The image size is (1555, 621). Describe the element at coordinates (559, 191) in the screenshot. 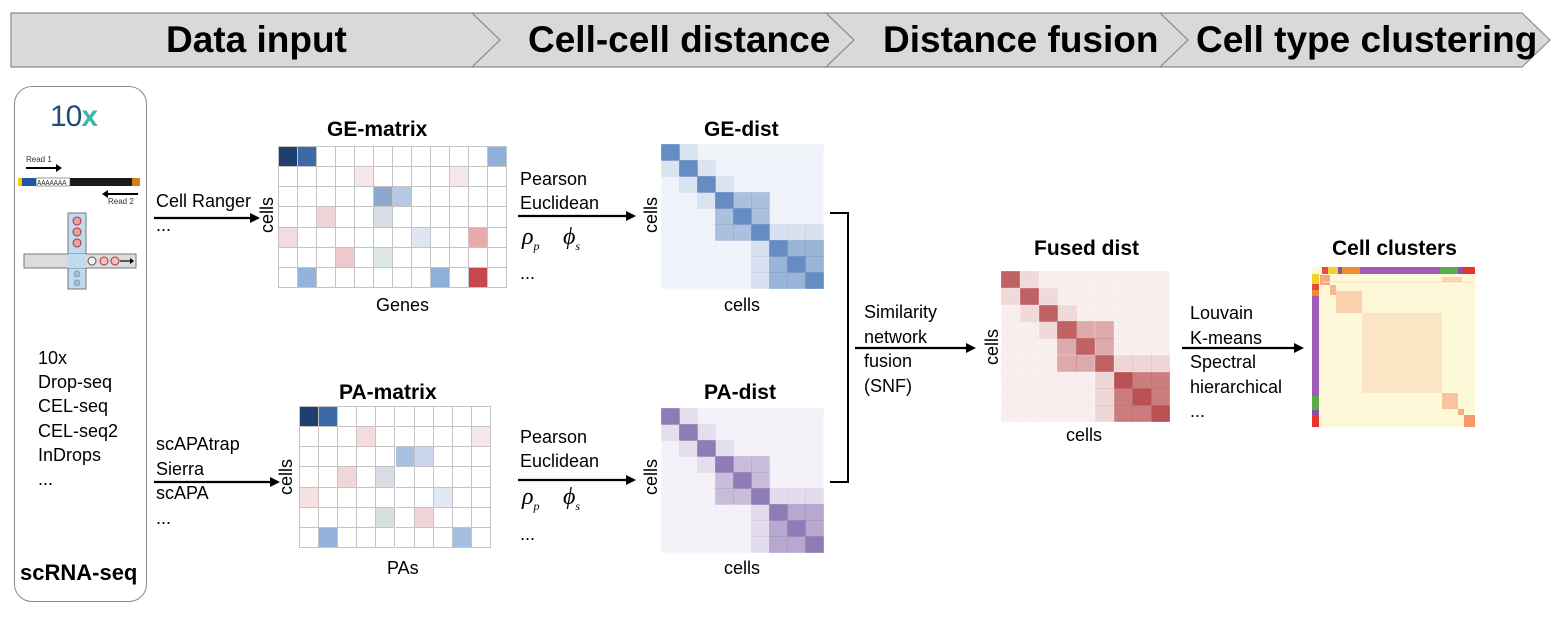

I see `ge-distance-methods: Pearson Euclidean` at that location.